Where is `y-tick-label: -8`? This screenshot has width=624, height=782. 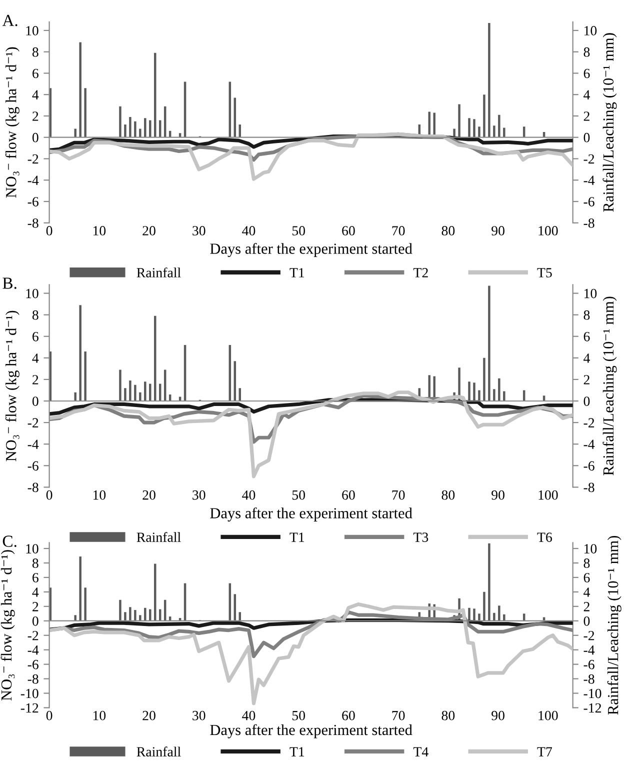
y-tick-label: -8 is located at coordinates (33, 487).